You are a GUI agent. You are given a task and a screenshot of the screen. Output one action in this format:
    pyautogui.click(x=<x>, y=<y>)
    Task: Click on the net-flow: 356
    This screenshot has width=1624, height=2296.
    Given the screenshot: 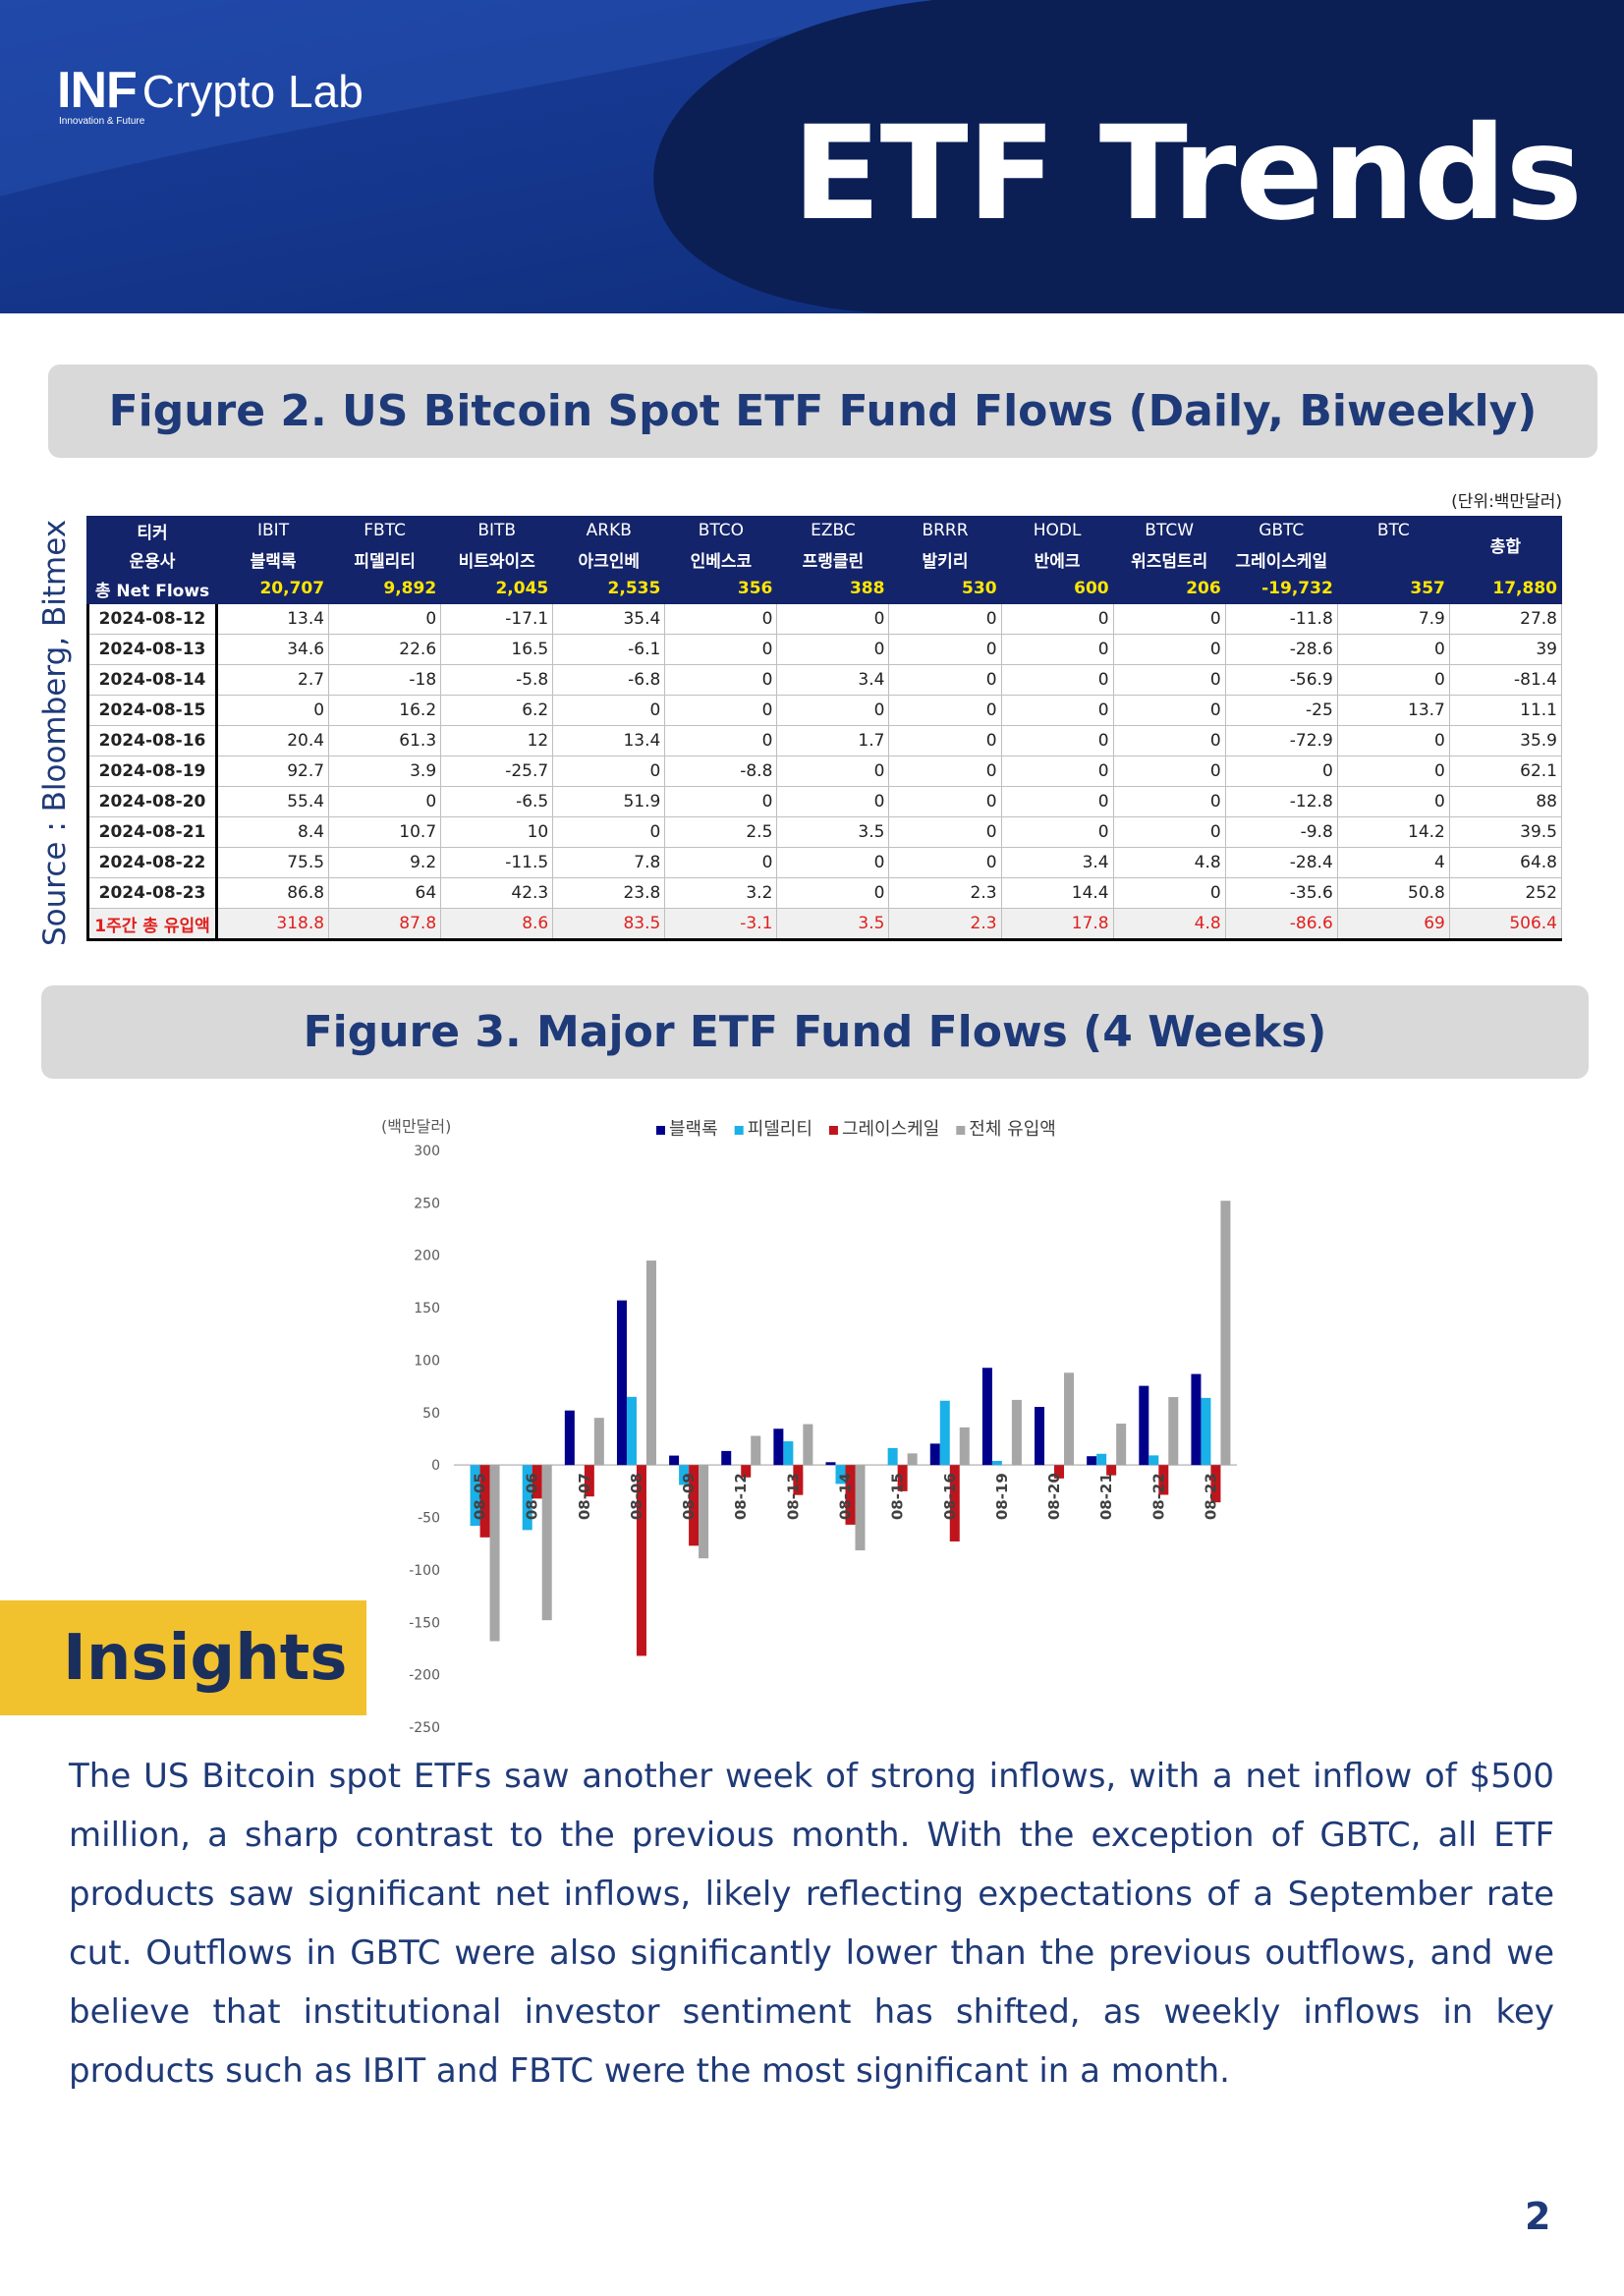 What is the action you would take?
    pyautogui.click(x=721, y=588)
    